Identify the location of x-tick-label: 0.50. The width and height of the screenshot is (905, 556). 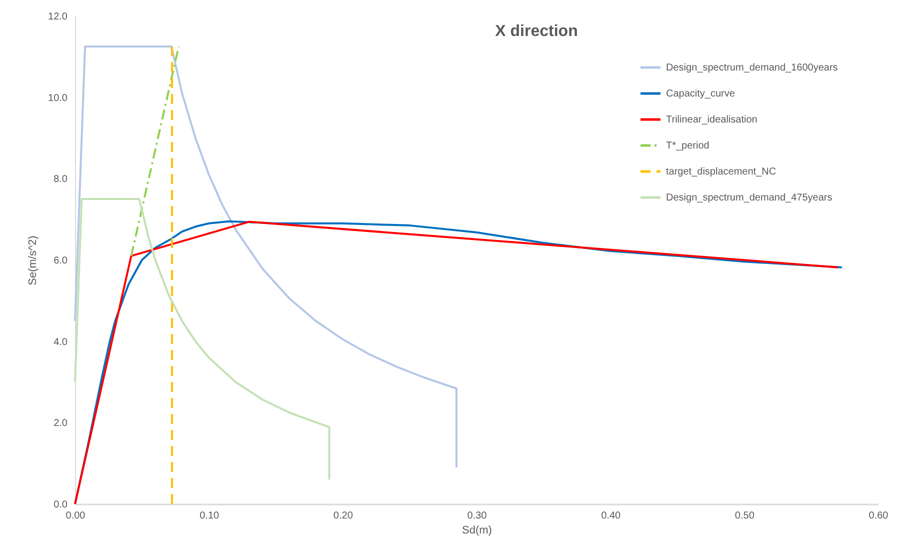
(744, 516).